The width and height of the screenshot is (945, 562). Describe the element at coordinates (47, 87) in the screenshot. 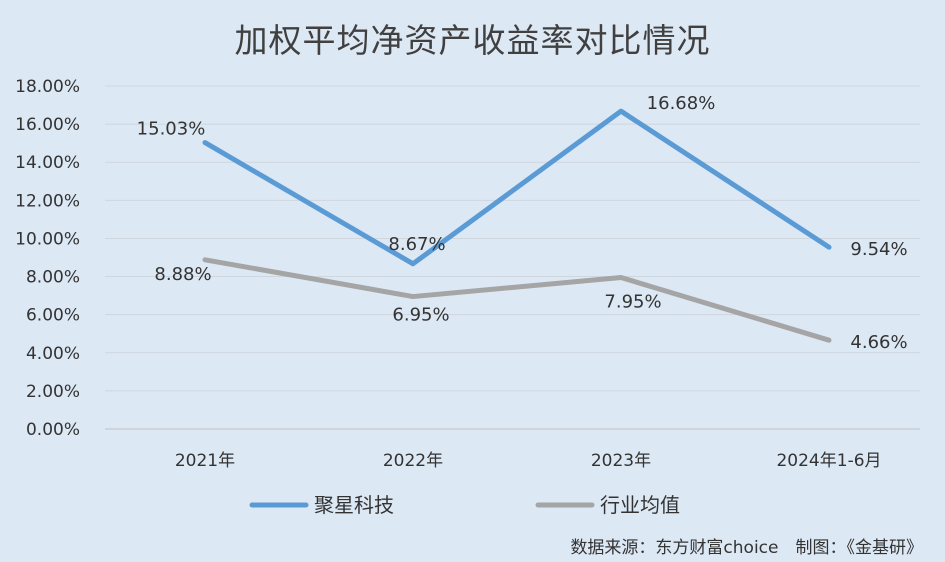

I see `y-tick-label: 18.00%` at that location.